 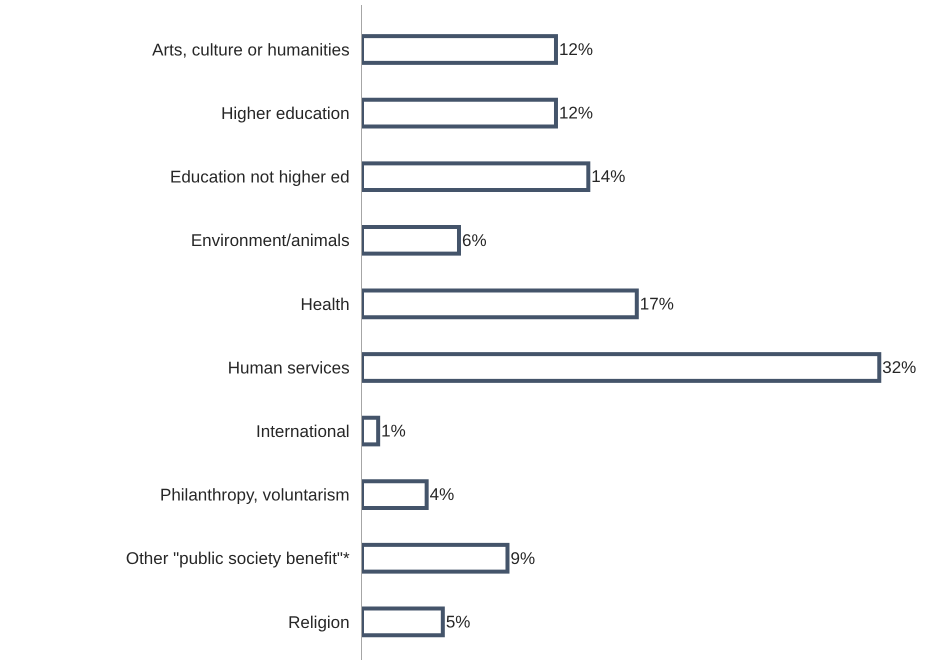 What do you see at coordinates (393, 431) in the screenshot?
I see `data-label: 1%` at bounding box center [393, 431].